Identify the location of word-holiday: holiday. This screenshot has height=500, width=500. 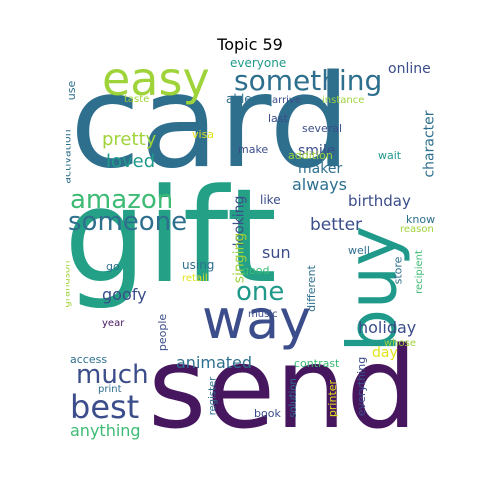
(387, 327).